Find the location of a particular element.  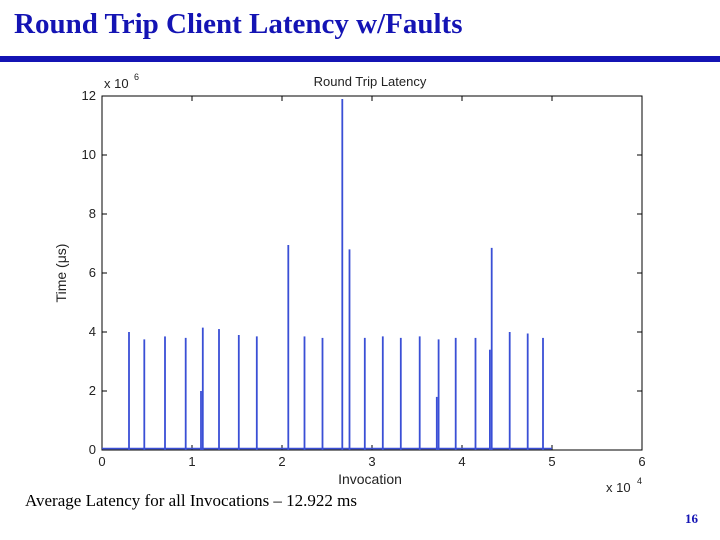

chart-title: Round Trip Latency is located at coordinates (370, 81).